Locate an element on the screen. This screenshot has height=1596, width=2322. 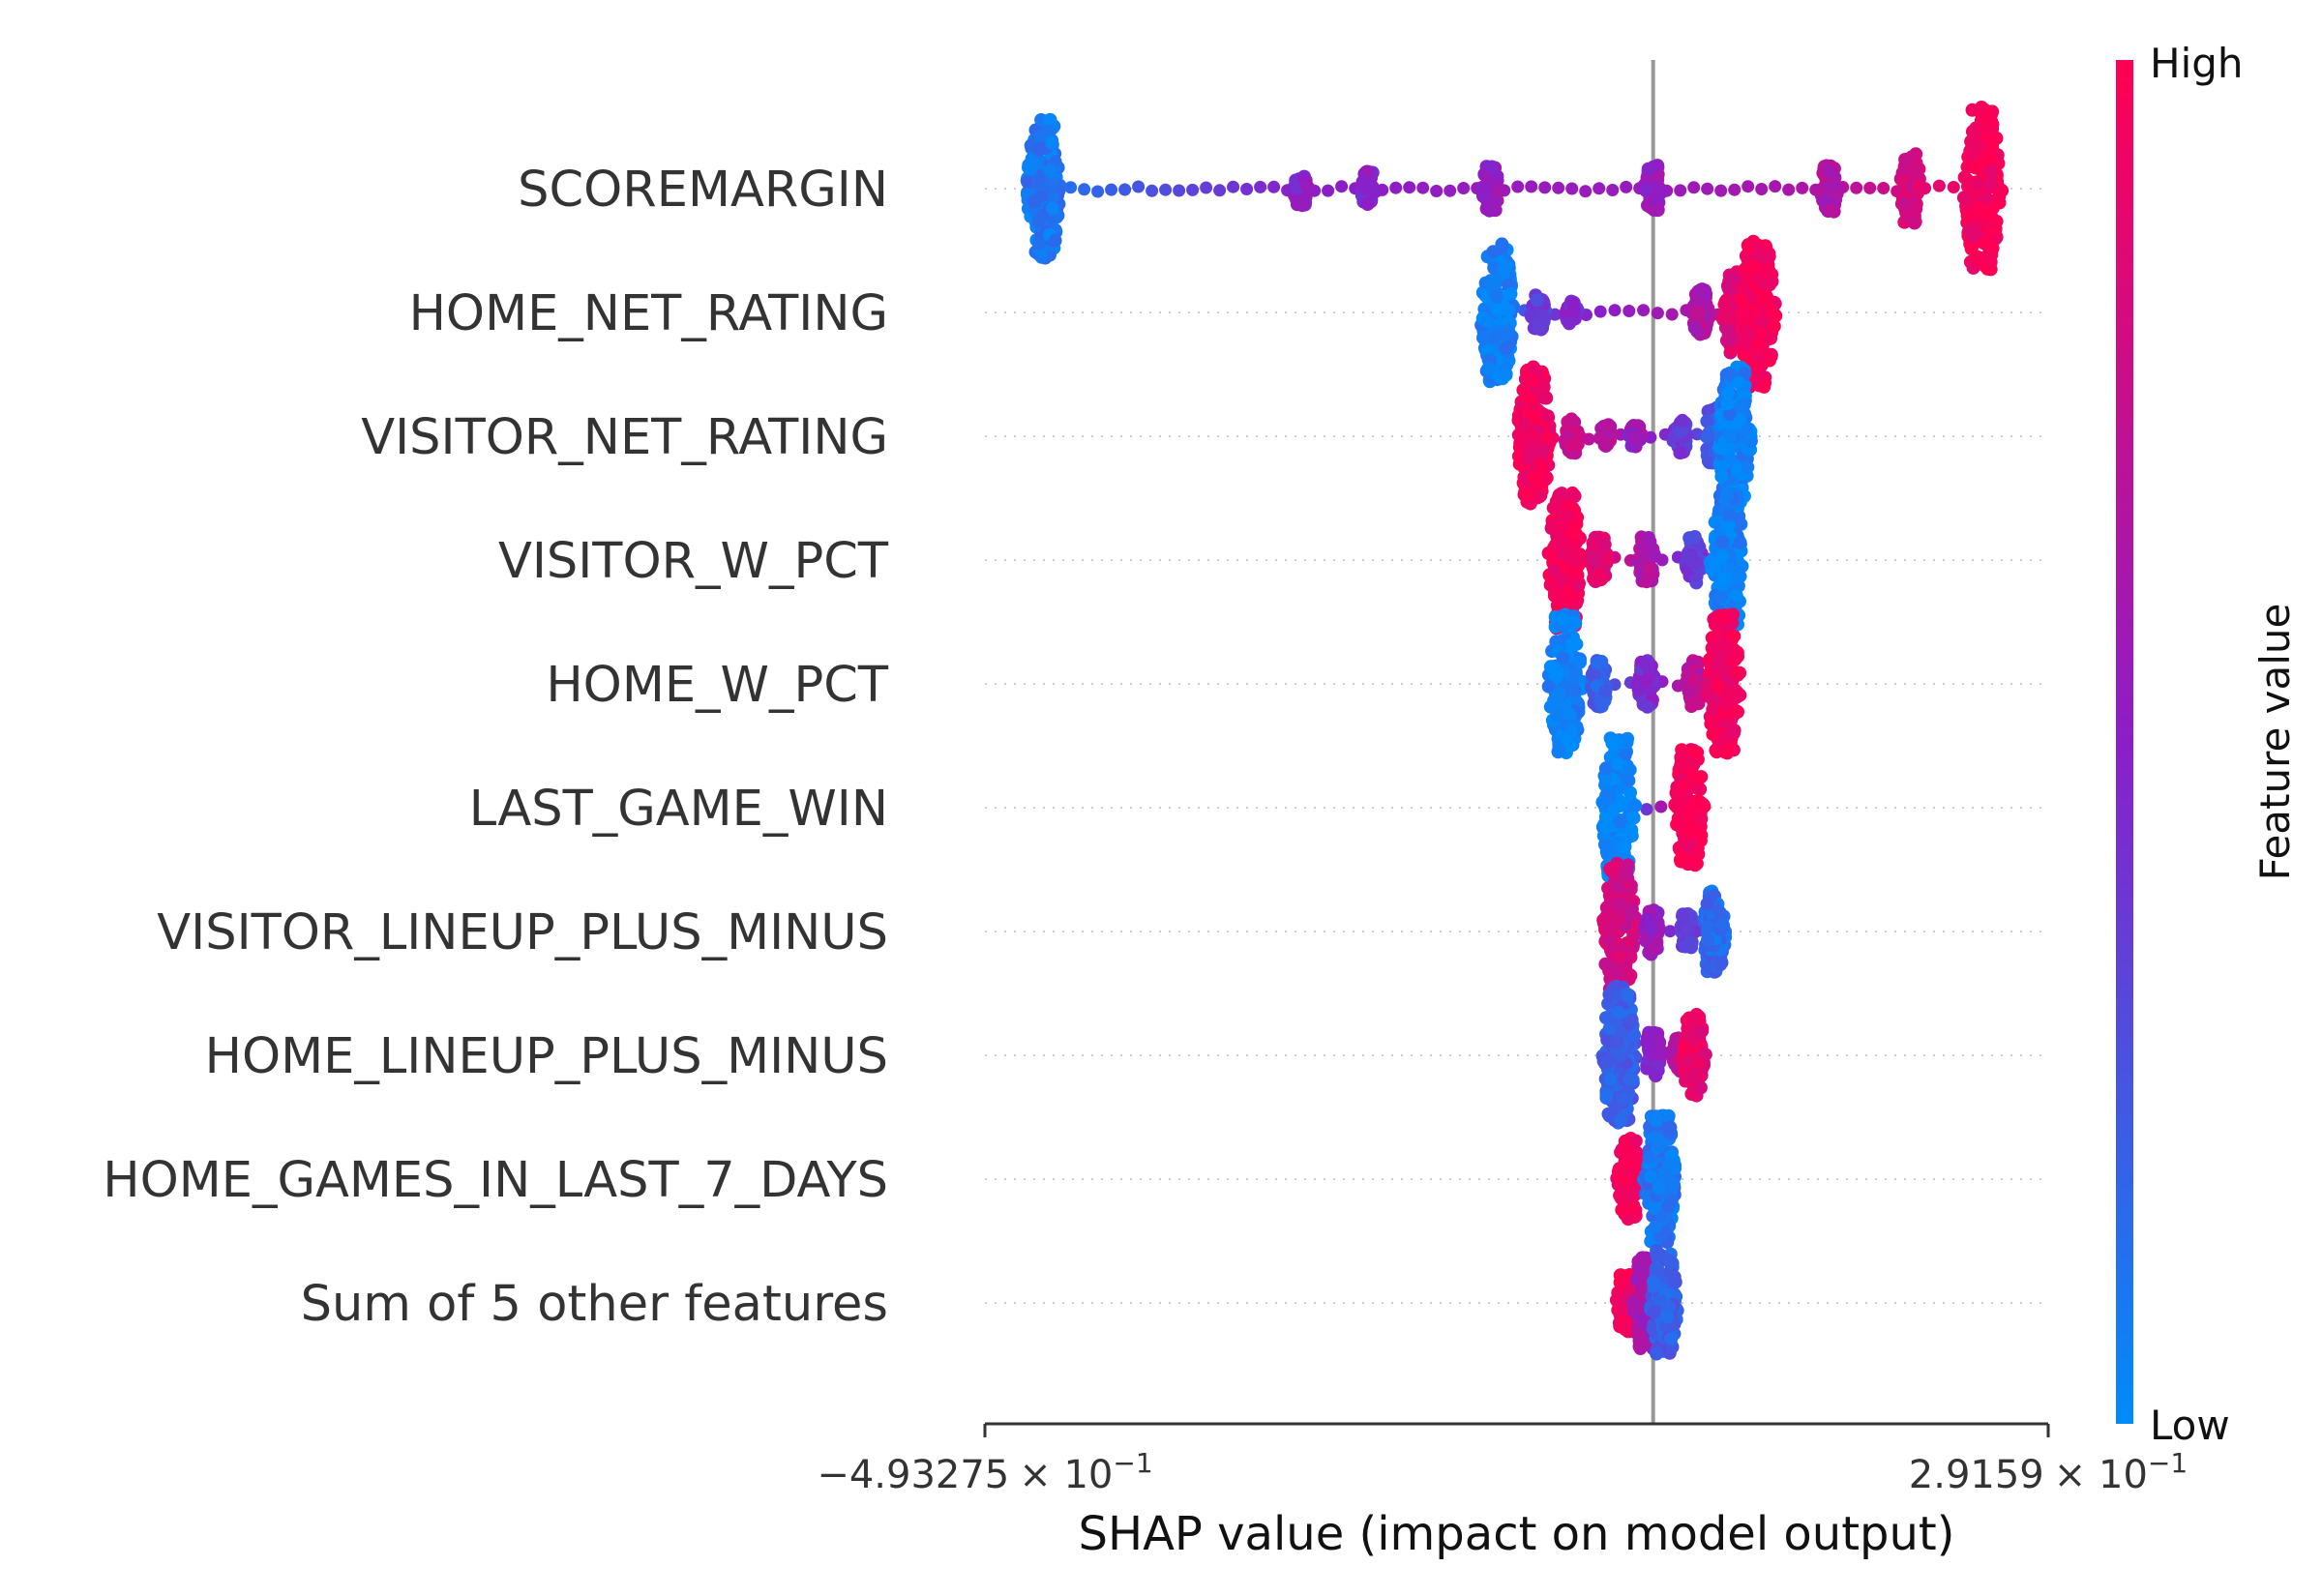
points-visitor-net-rating is located at coordinates (1634, 436).